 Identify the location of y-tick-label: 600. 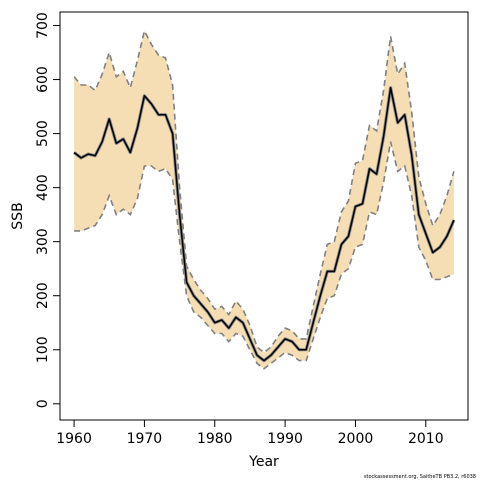
(43, 79).